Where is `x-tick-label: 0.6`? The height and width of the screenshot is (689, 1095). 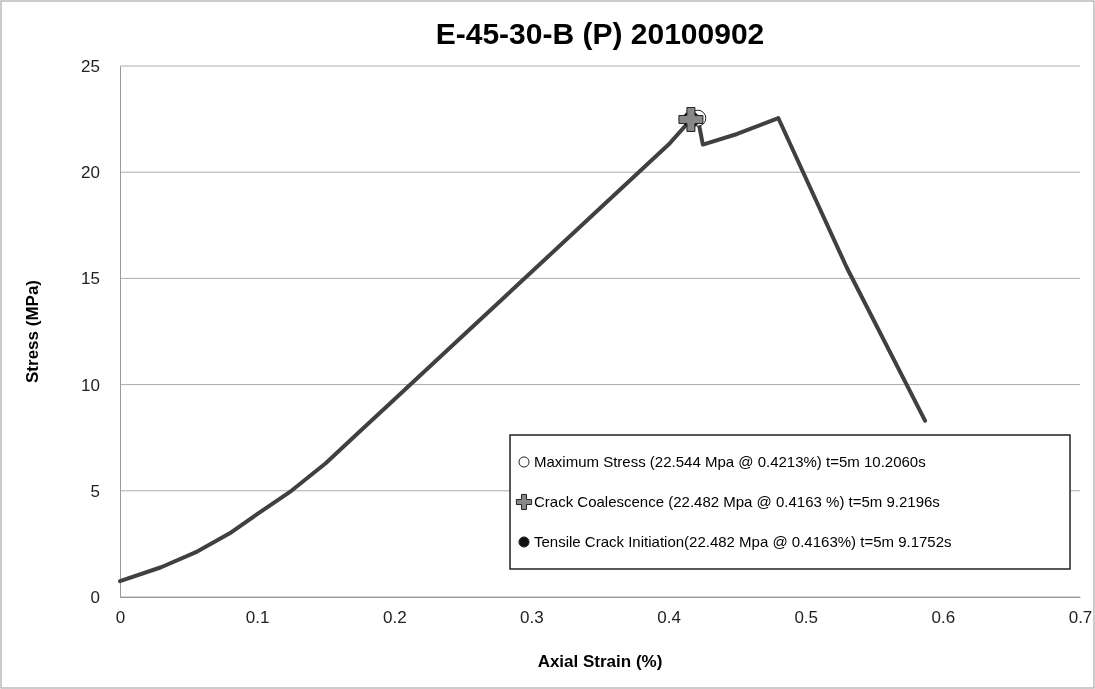 x-tick-label: 0.6 is located at coordinates (943, 618).